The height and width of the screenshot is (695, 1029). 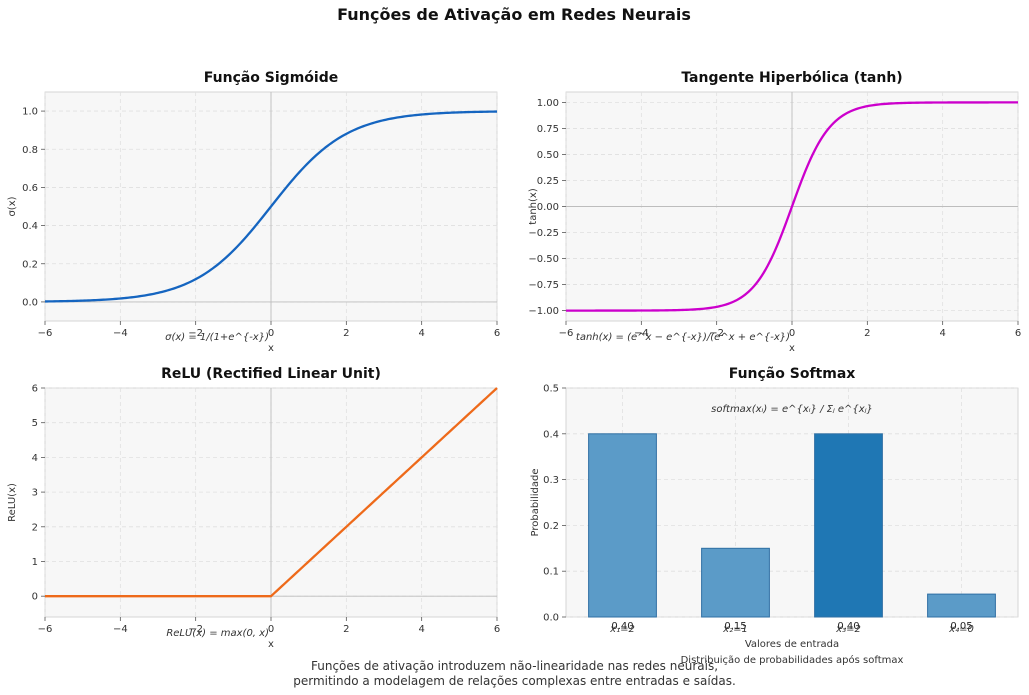 I want to click on tanh-title: Tangente Hiperbólica (tanh), so click(x=791, y=78).